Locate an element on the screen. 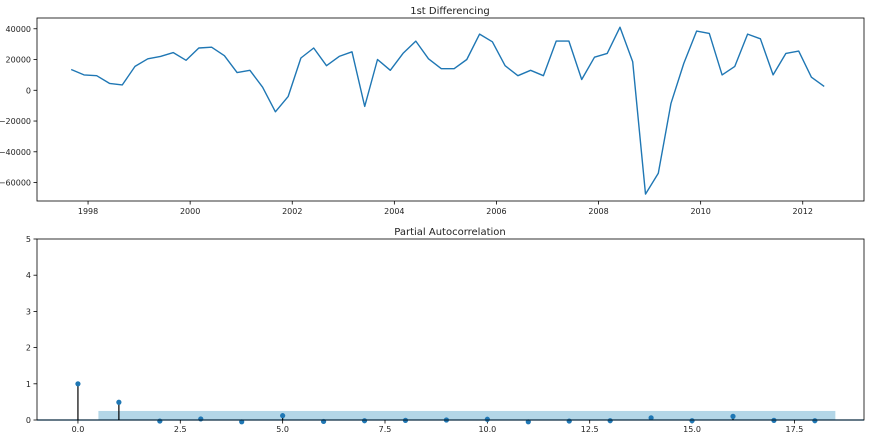 The width and height of the screenshot is (870, 443). x-tick-label: 1998 is located at coordinates (88, 211).